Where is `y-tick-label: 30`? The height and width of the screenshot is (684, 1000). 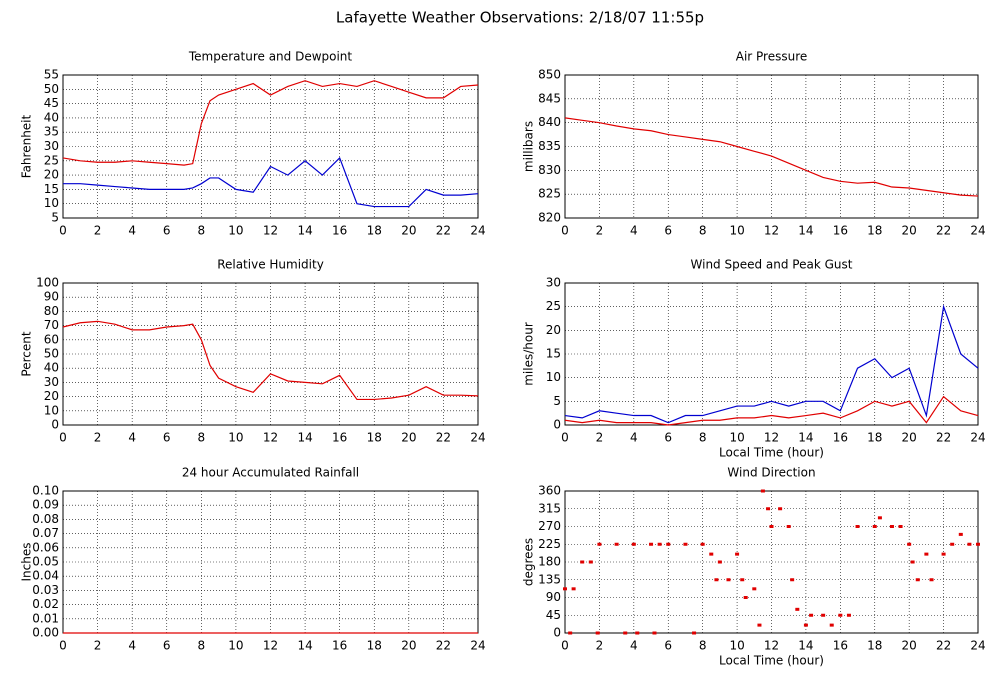
y-tick-label: 30 is located at coordinates (553, 283).